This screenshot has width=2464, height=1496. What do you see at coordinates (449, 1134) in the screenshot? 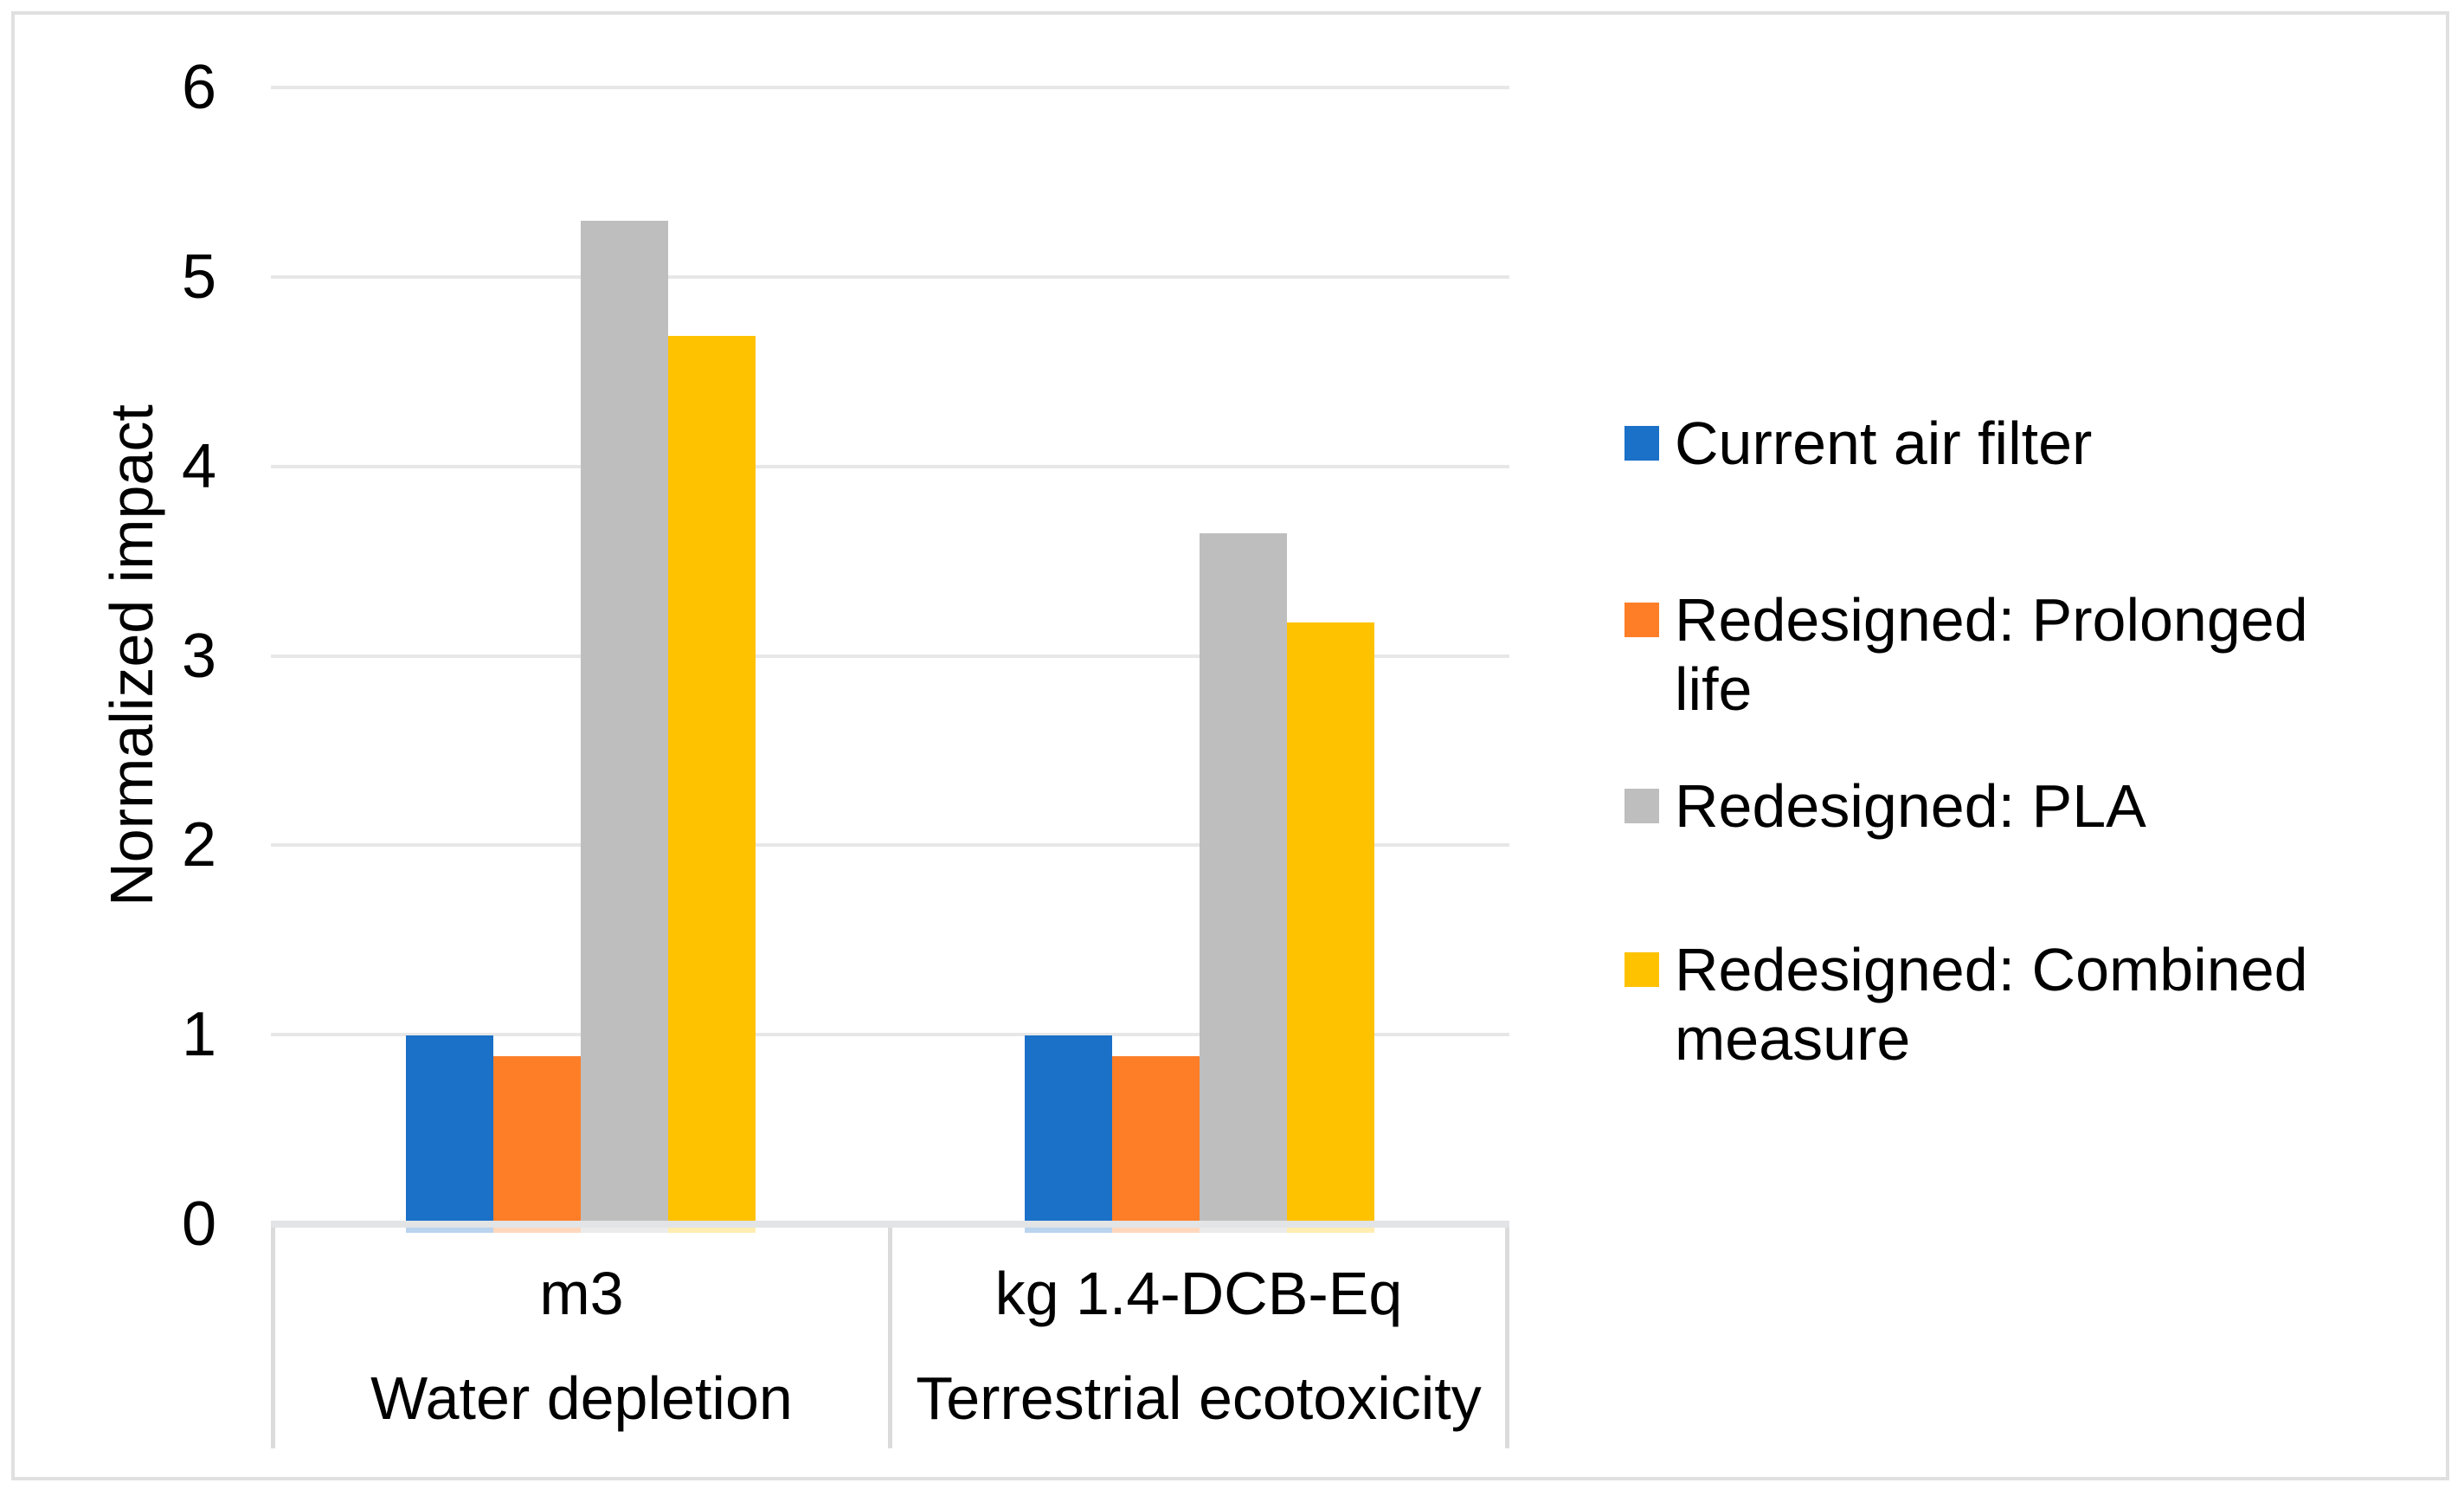
I see `bar-current-air-filter-water-depletion` at bounding box center [449, 1134].